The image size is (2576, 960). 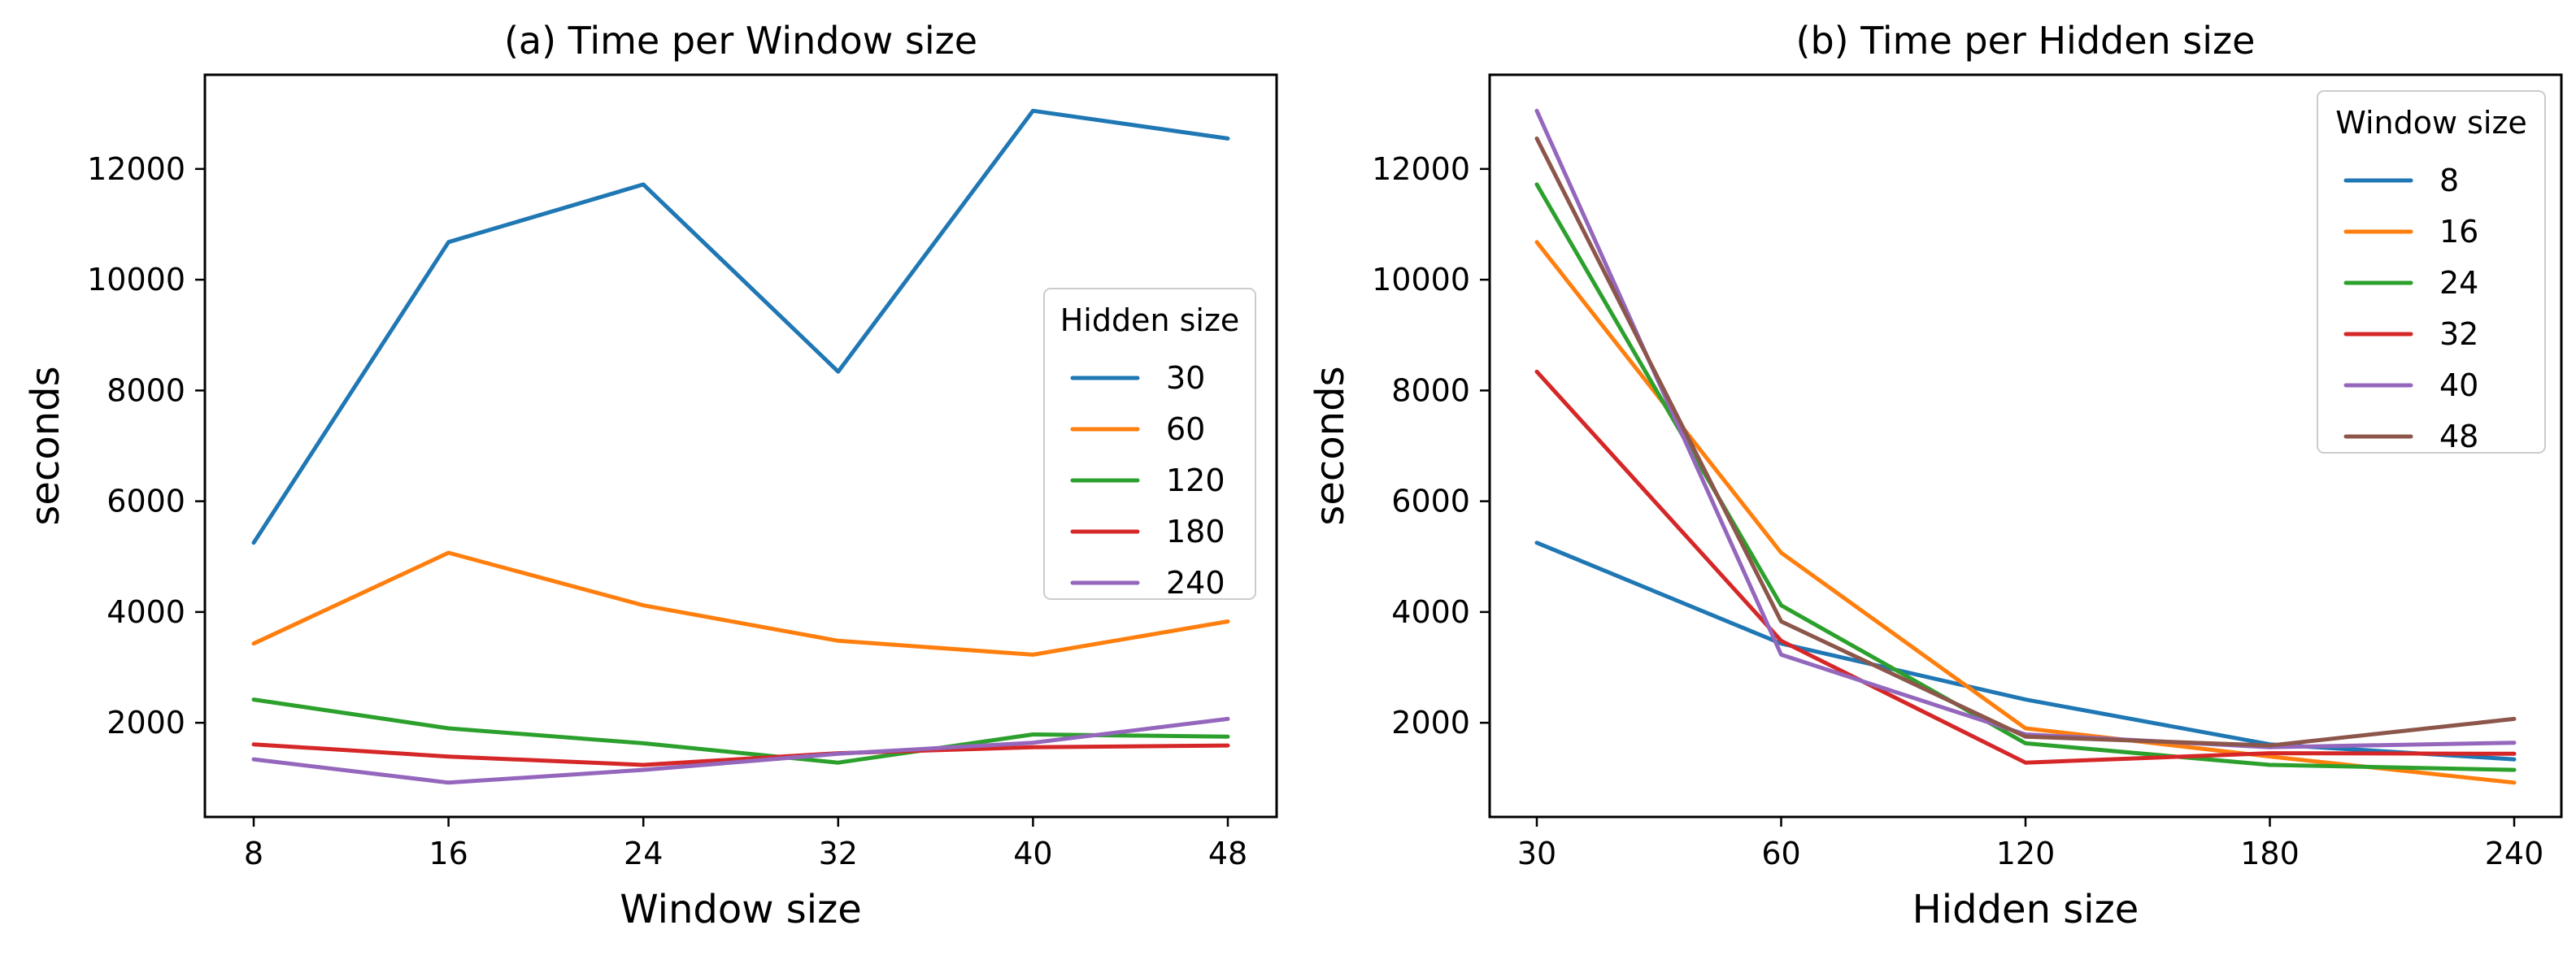 I want to click on x-tick-label: 40, so click(x=1032, y=853).